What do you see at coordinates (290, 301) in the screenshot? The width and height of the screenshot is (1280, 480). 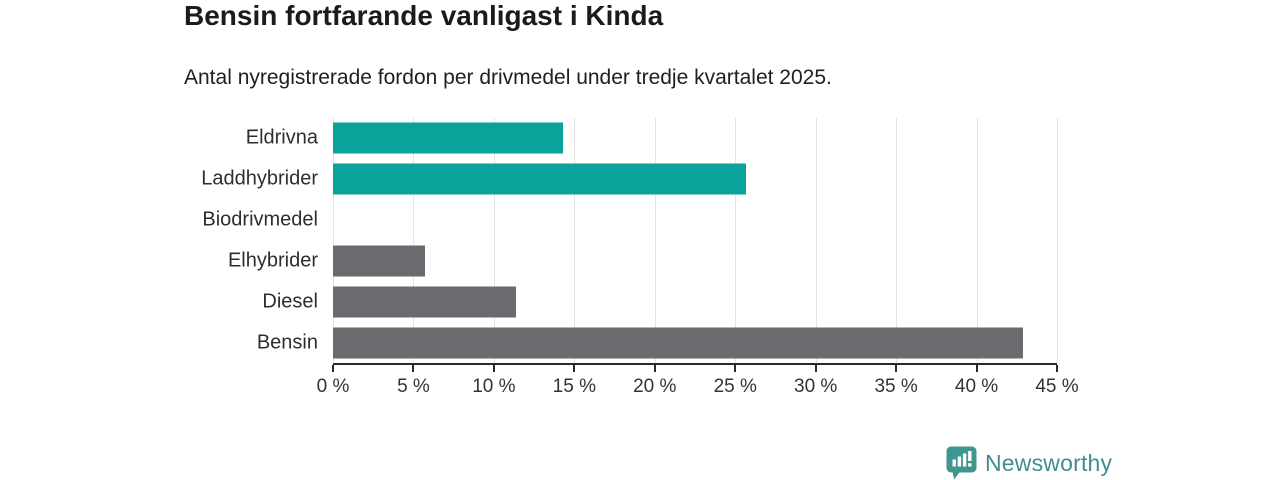 I see `category-label-diesel: Diesel` at bounding box center [290, 301].